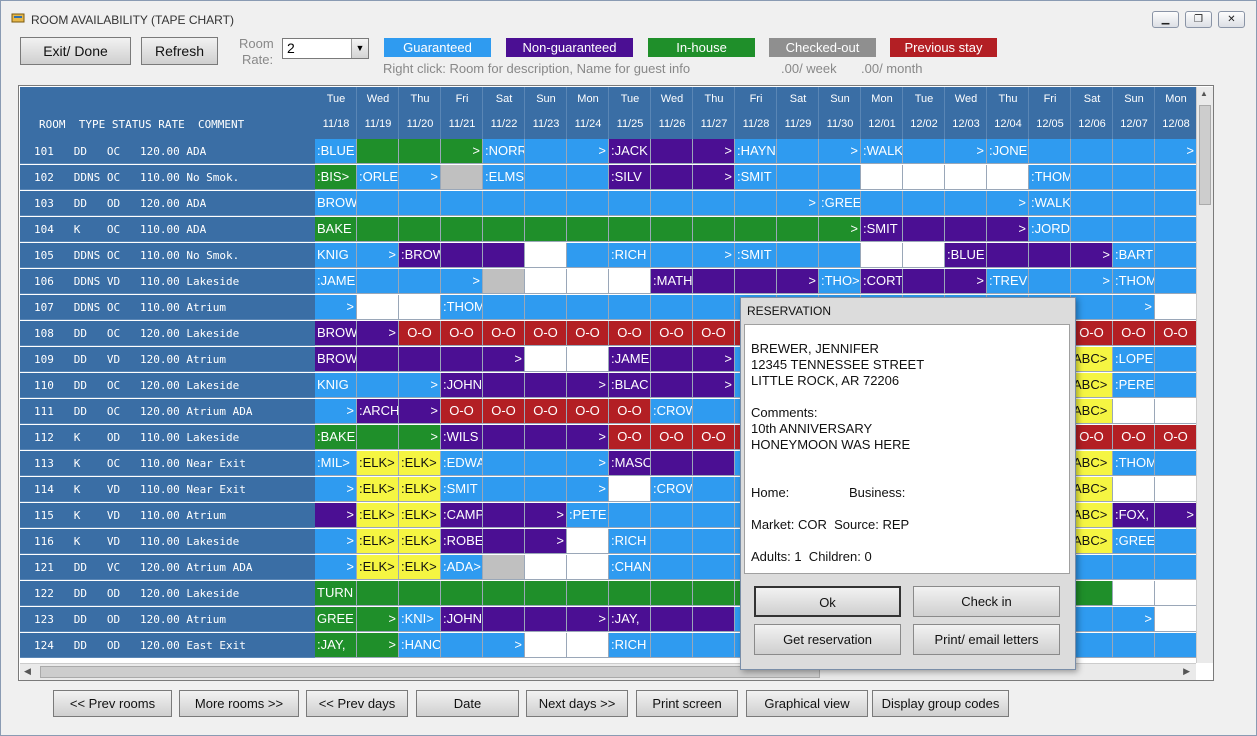 The height and width of the screenshot is (736, 1257). I want to click on booking-cell: :JAY,, so click(630, 619).